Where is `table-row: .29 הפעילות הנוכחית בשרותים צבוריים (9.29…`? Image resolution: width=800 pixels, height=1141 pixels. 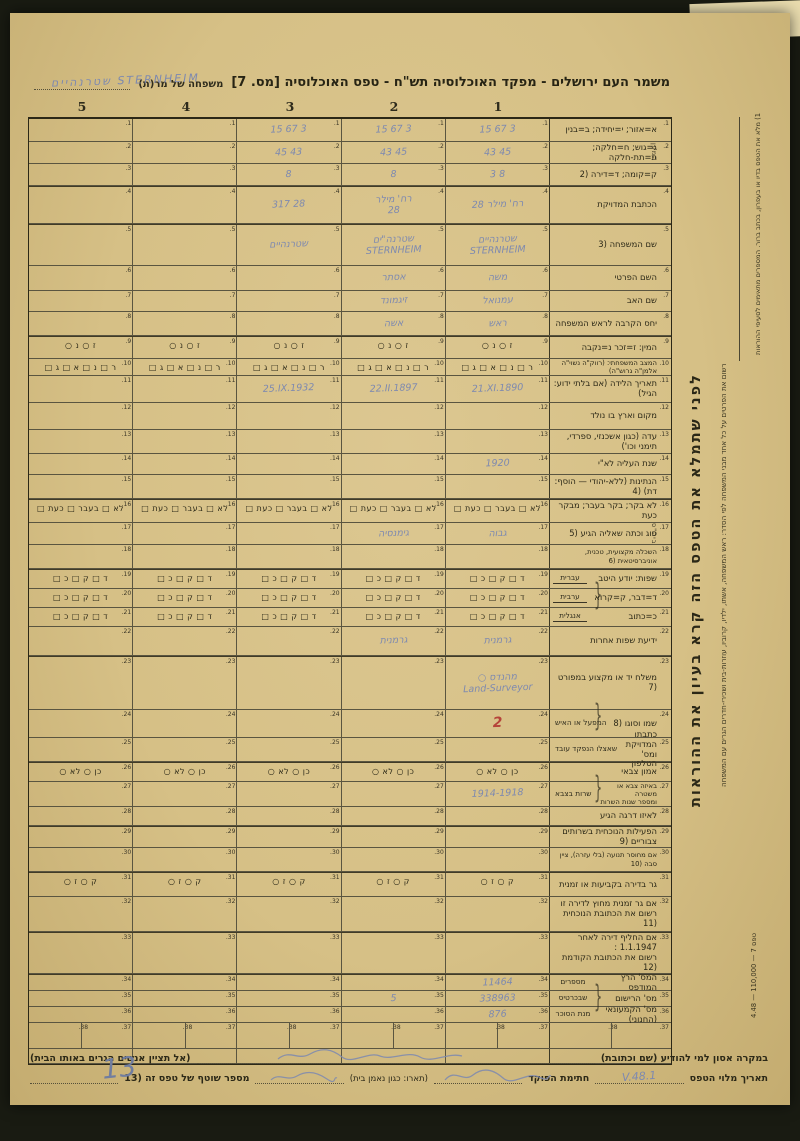
table-row: .29 הפעילות הנוכחית בשרותים צבוריים (9.29… is located at coordinates (350, 837).